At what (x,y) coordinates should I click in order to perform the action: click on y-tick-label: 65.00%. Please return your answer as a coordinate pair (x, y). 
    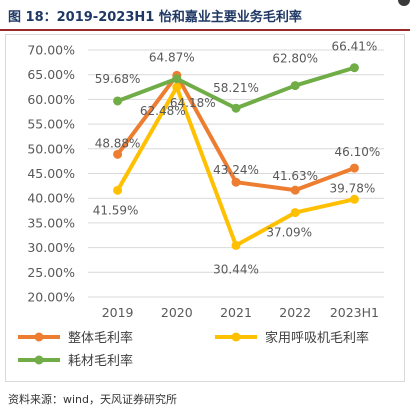
    Looking at the image, I should click on (51, 74).